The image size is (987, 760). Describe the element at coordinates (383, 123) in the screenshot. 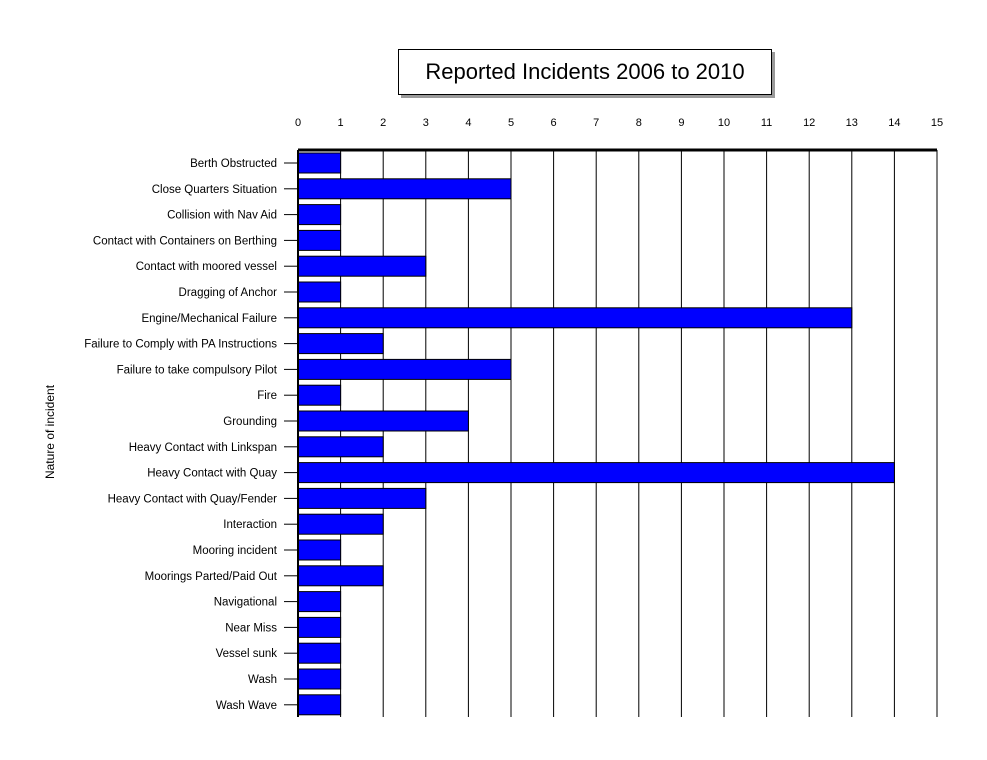

I see `x-tick-label: 2` at that location.